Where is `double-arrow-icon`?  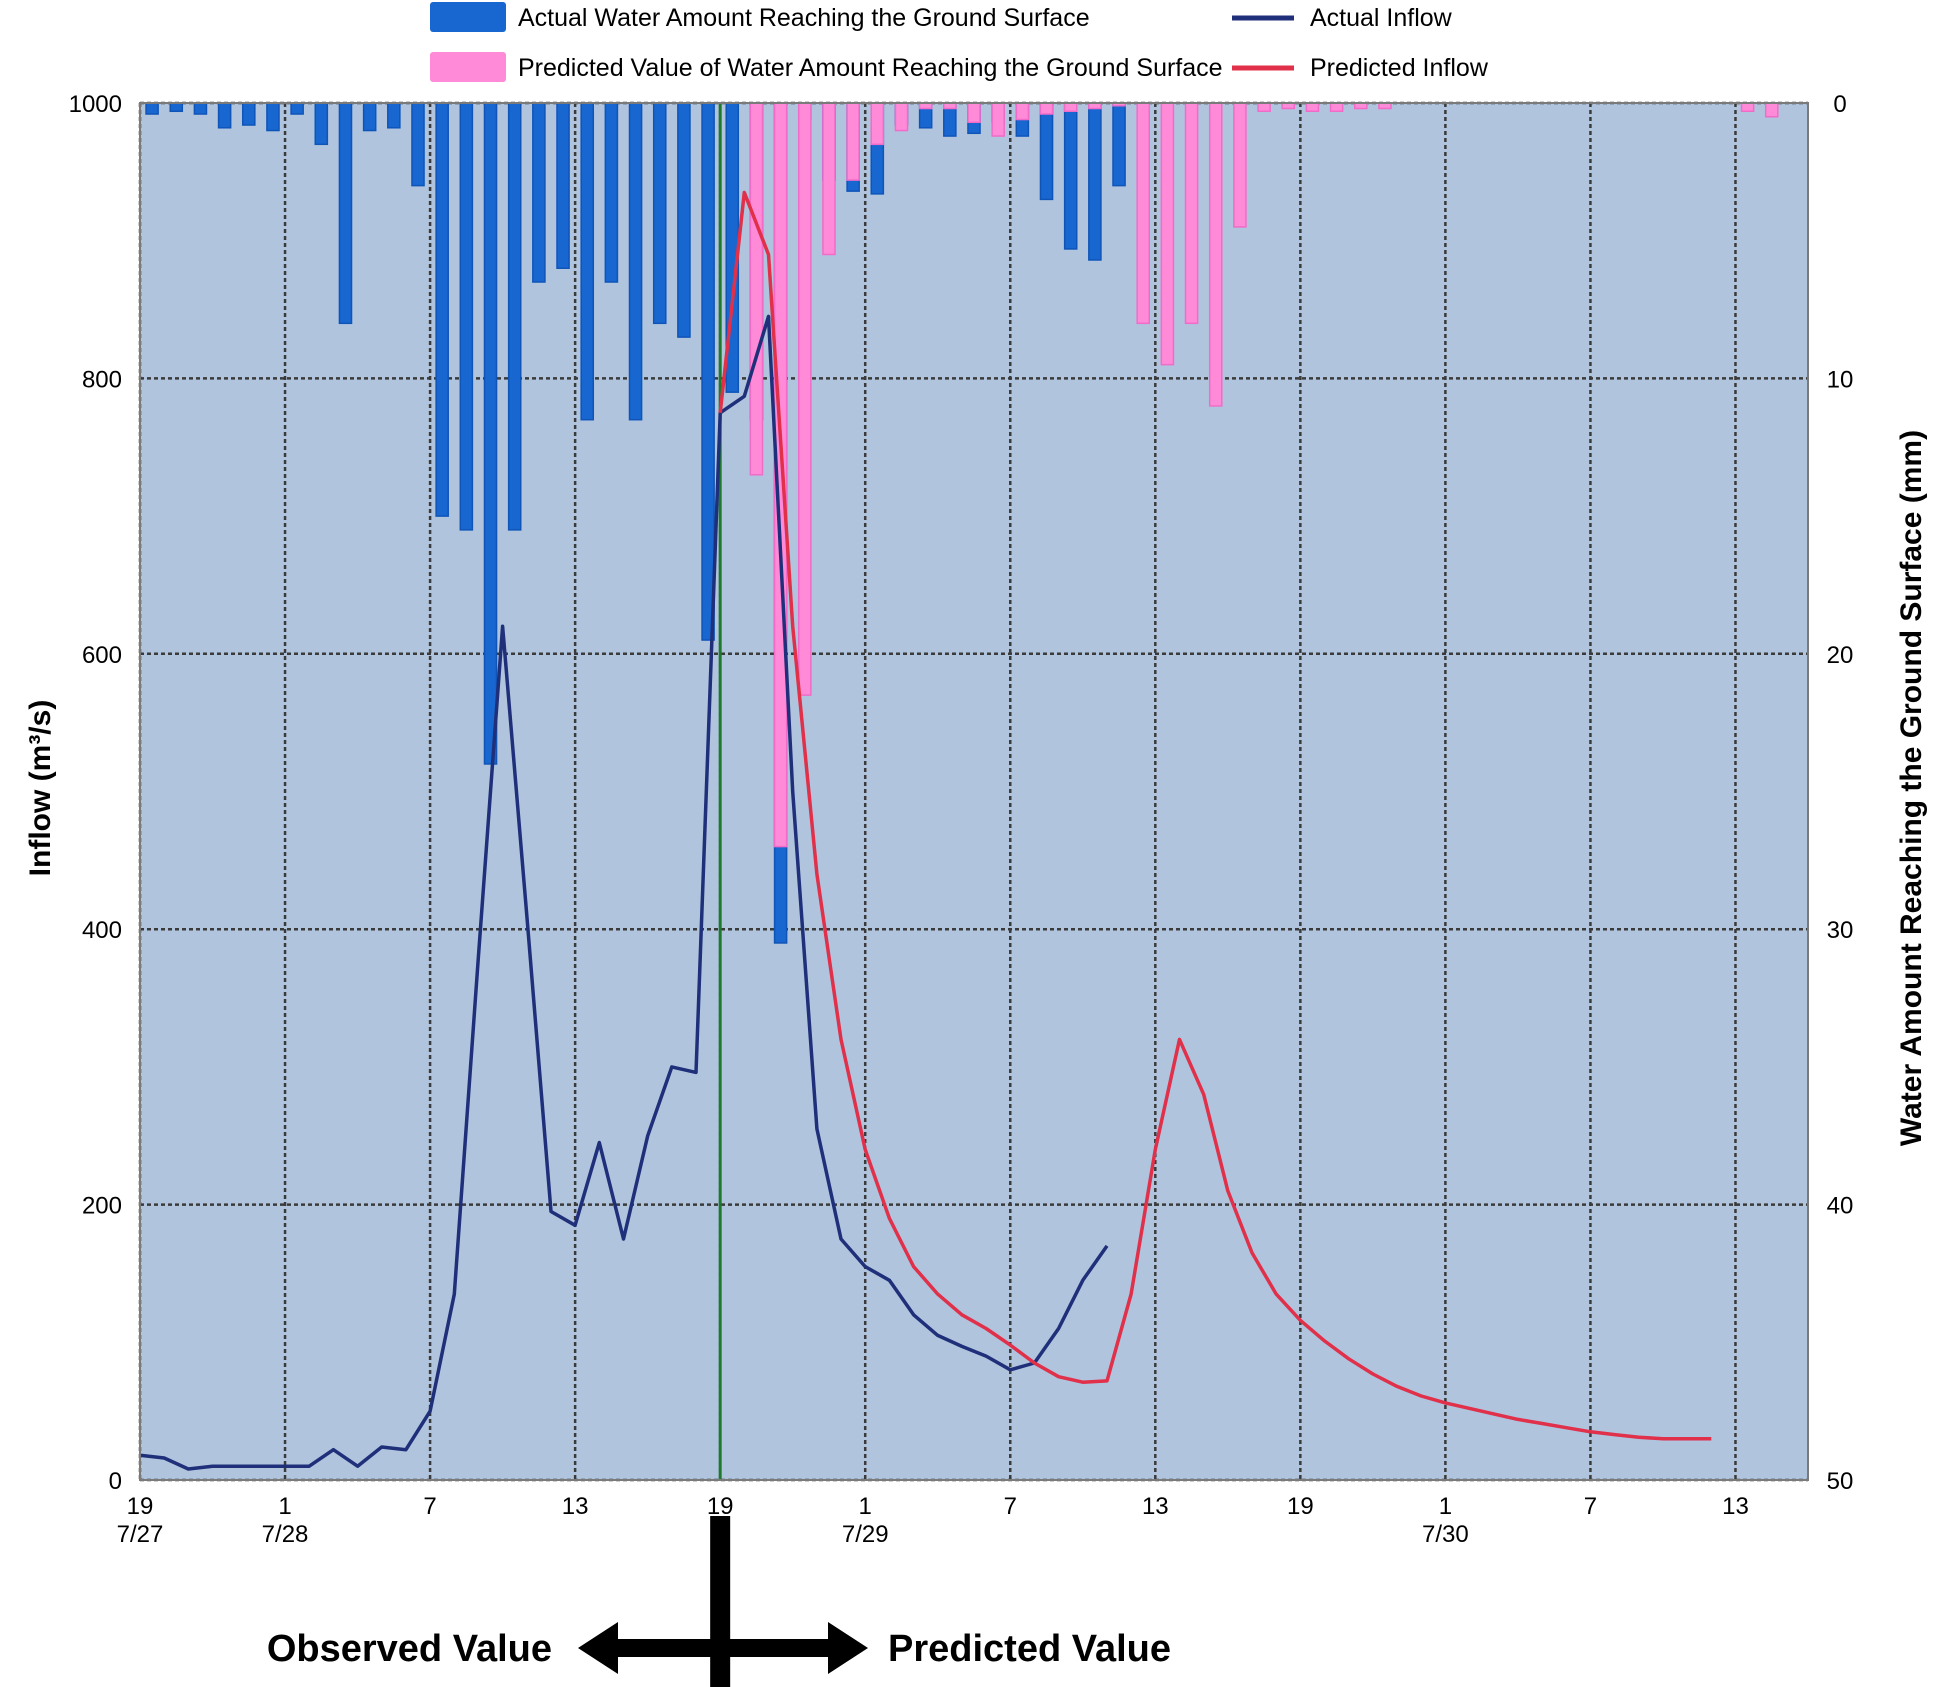
double-arrow-icon is located at coordinates (723, 1648).